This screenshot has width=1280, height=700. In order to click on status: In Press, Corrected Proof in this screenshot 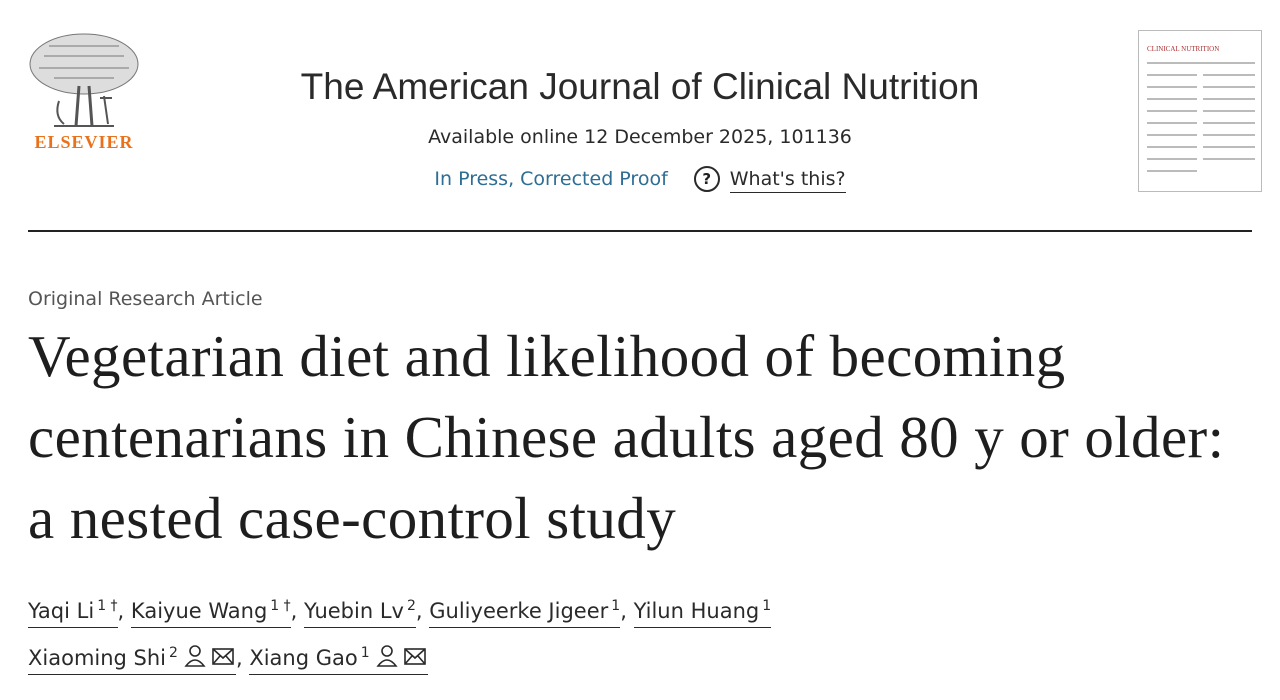, I will do `click(551, 179)`.